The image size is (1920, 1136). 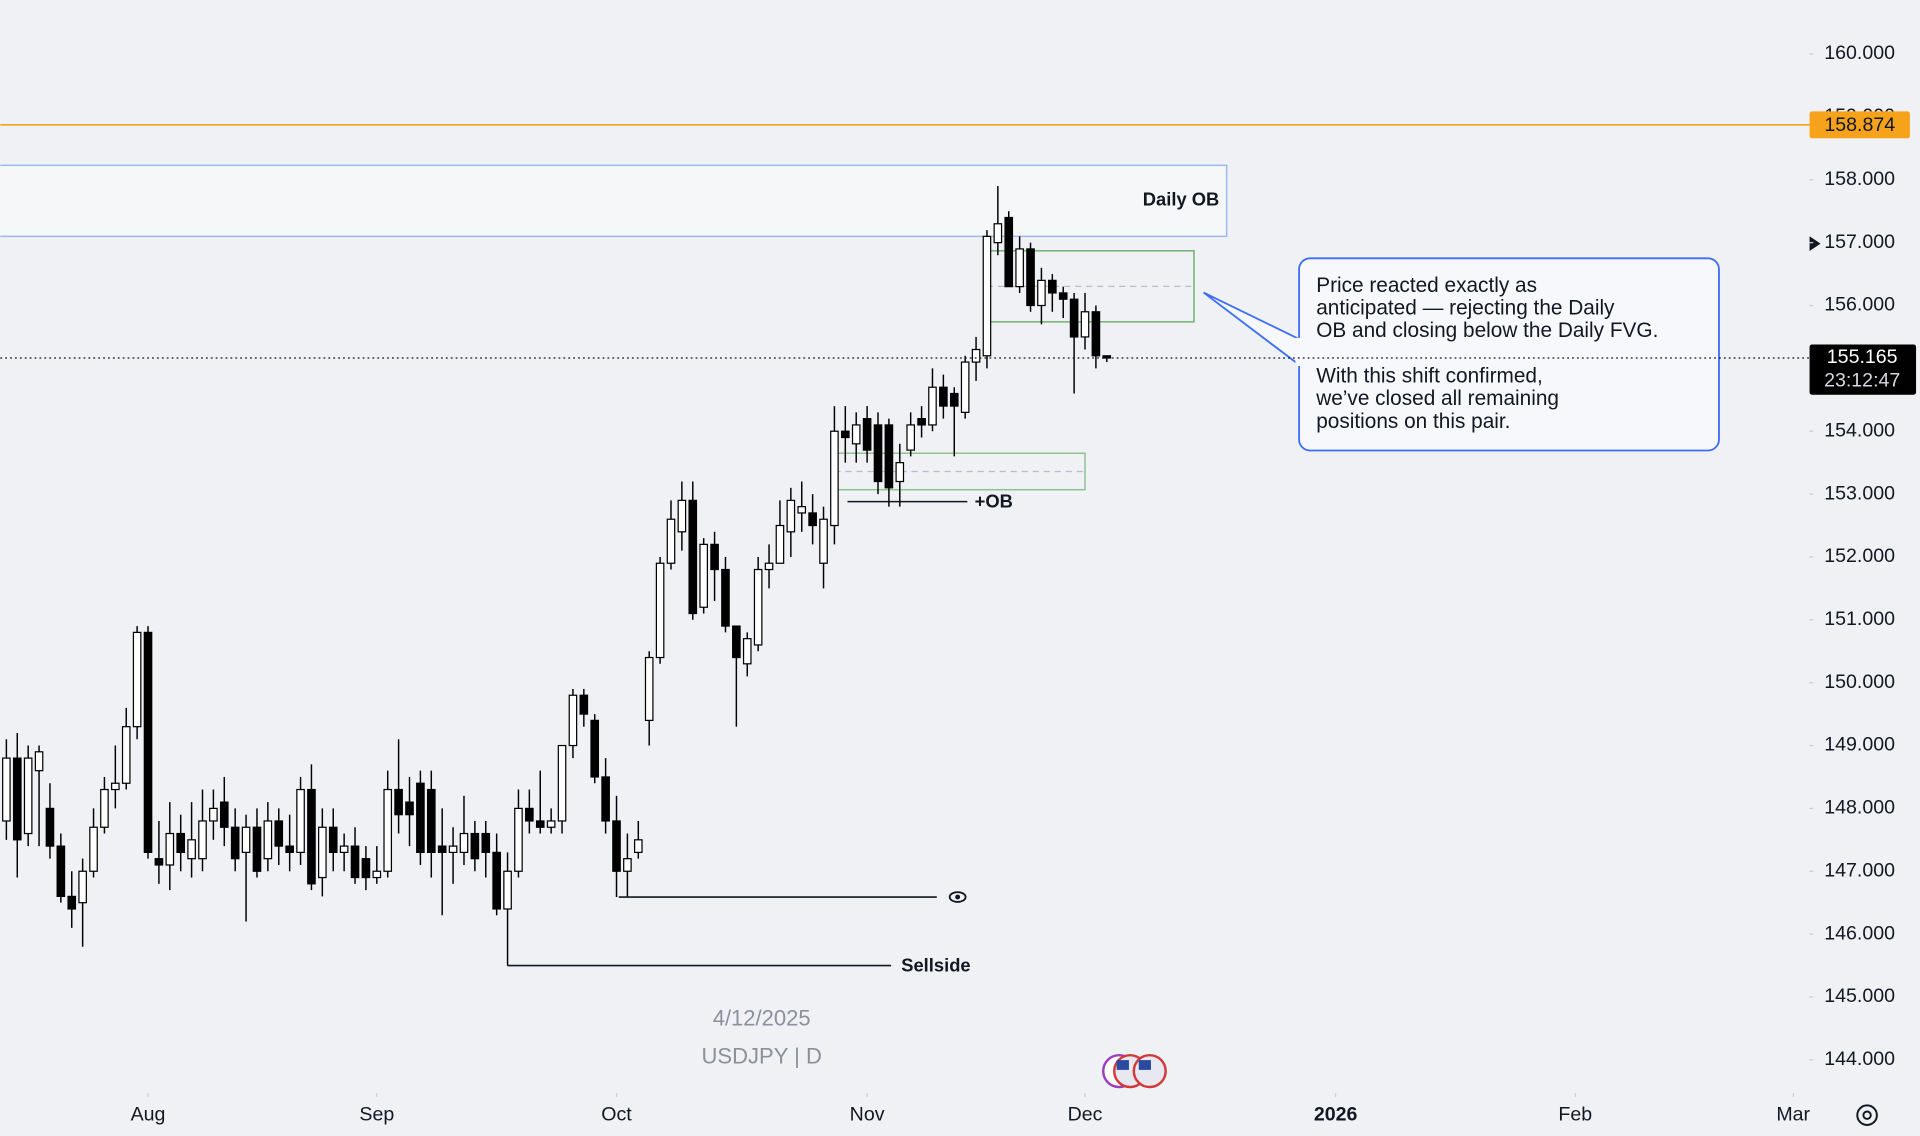 I want to click on last-price-label: 155.165, so click(x=1862, y=357).